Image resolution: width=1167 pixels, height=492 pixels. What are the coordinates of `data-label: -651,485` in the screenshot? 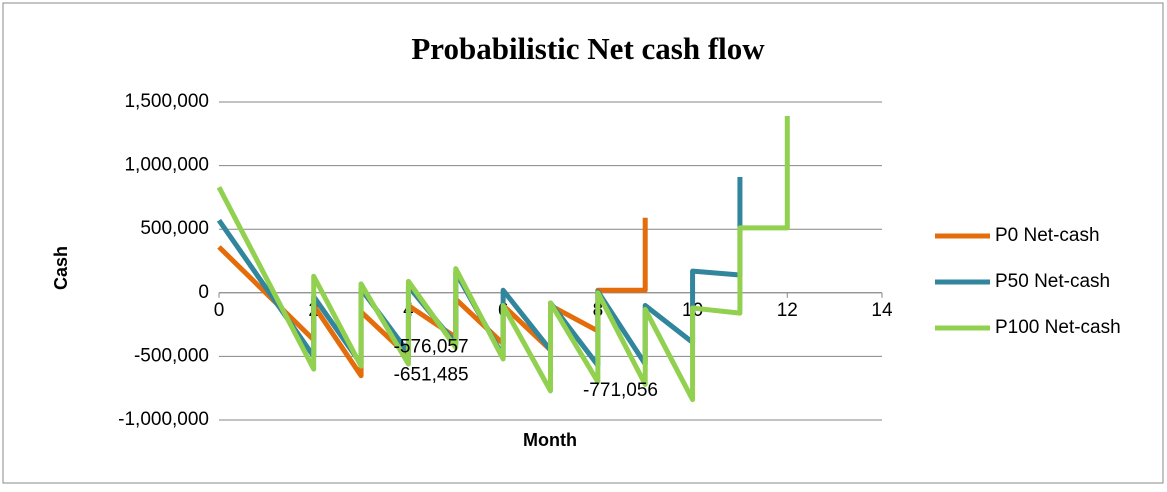 It's located at (431, 375).